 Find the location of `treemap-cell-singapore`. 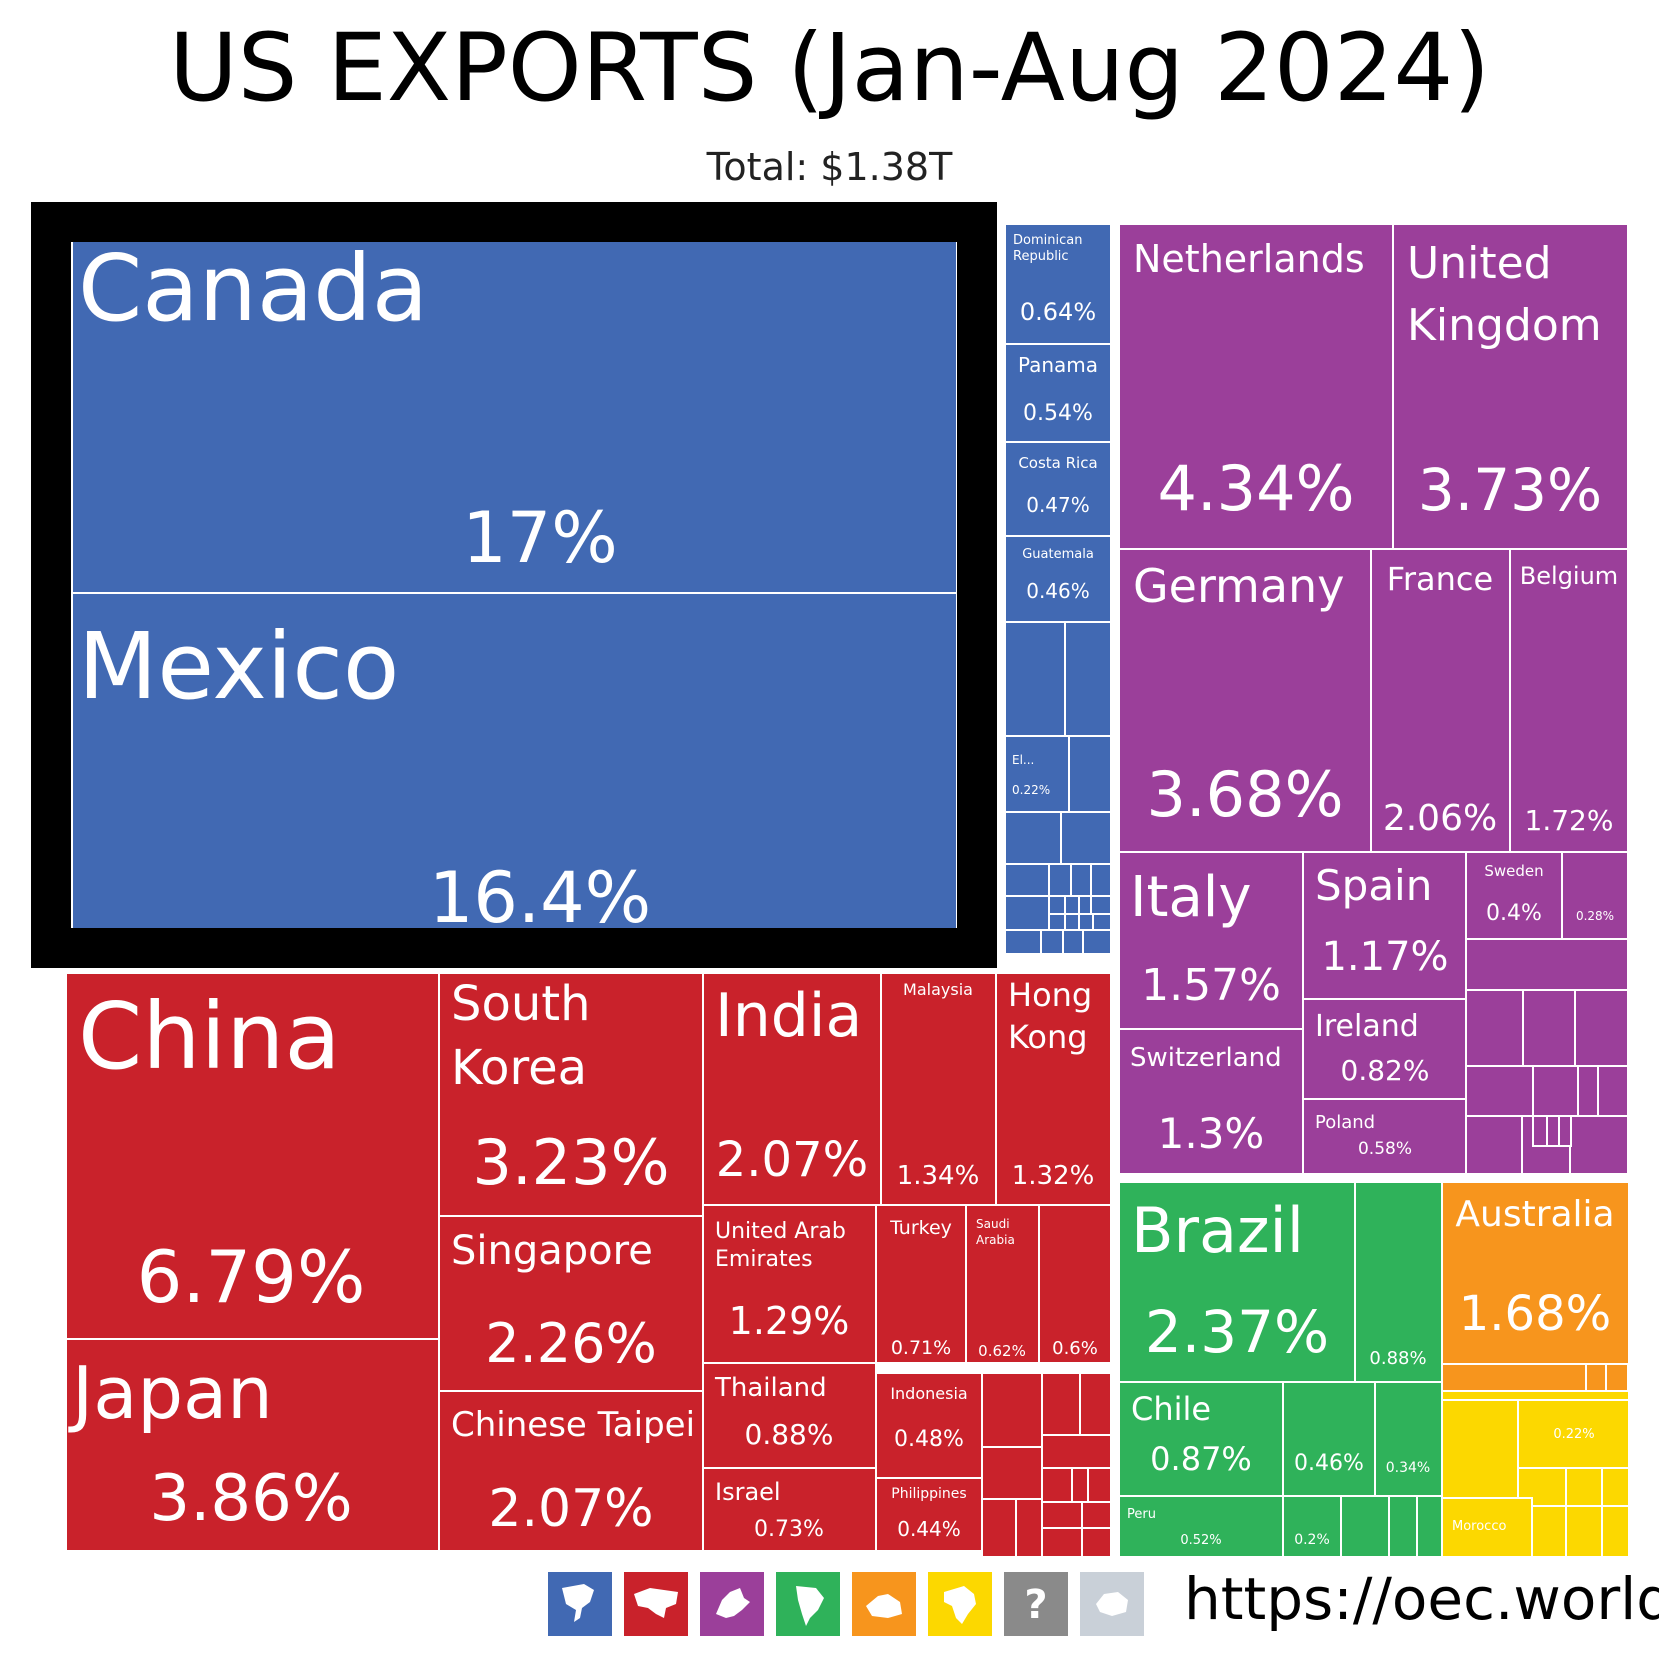

treemap-cell-singapore is located at coordinates (571, 1303).